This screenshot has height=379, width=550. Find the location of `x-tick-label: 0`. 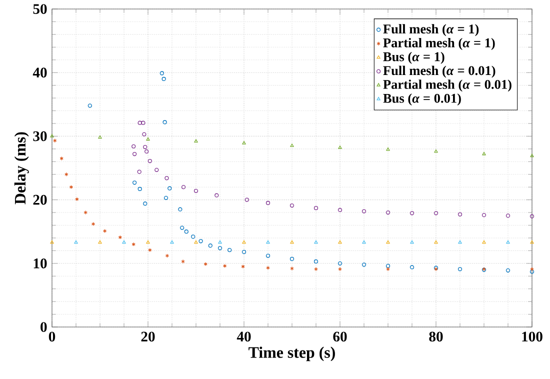

x-tick-label: 0 is located at coordinates (52, 337).